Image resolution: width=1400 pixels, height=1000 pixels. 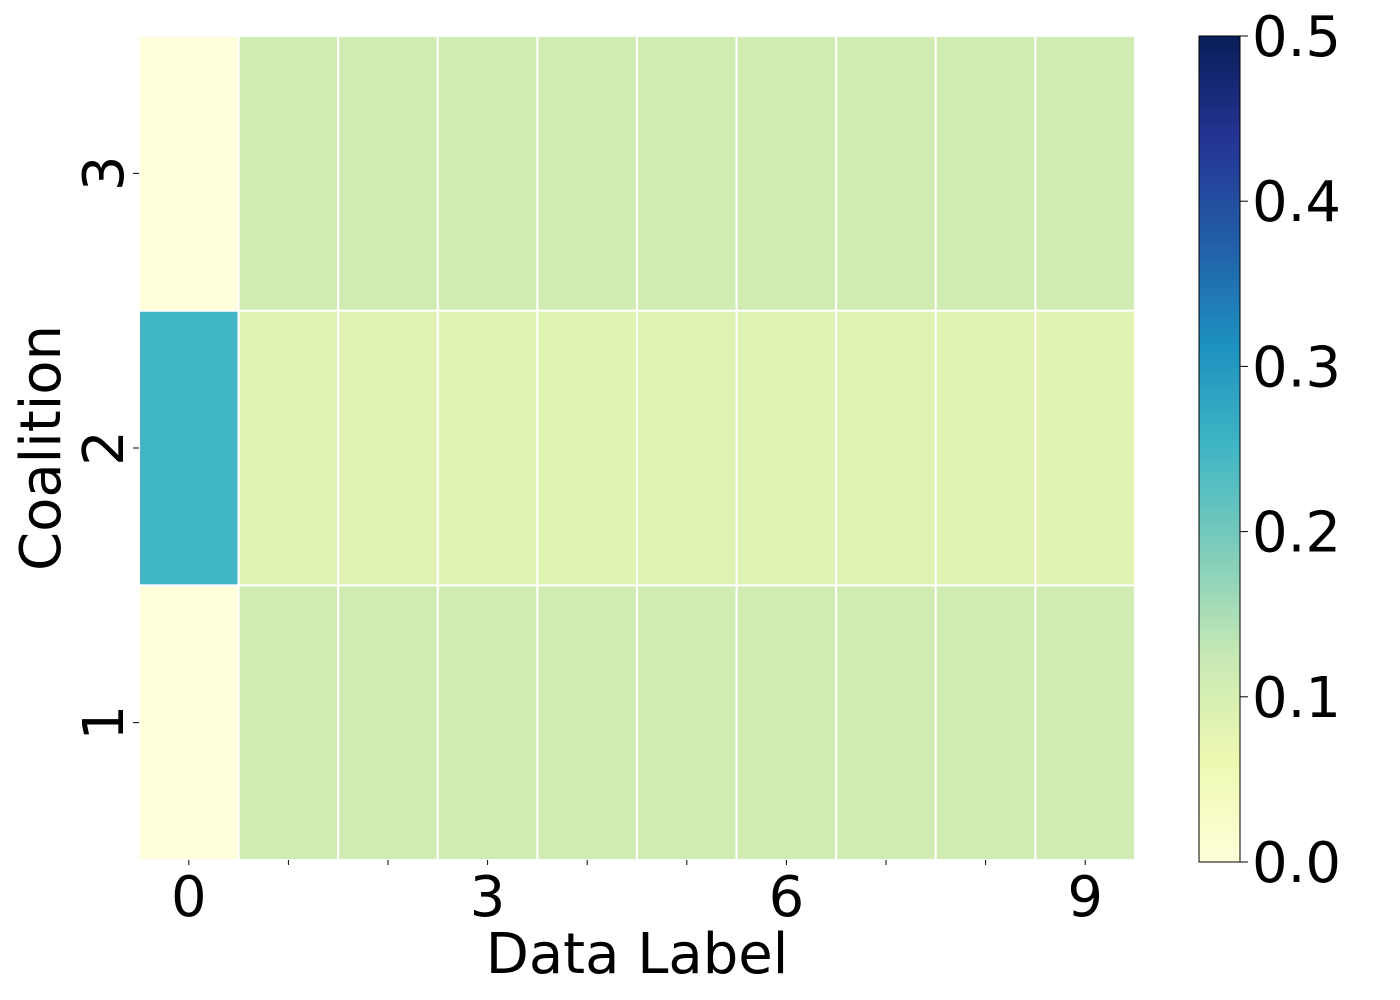 What do you see at coordinates (104, 723) in the screenshot?
I see `y-tick-label-1: 1` at bounding box center [104, 723].